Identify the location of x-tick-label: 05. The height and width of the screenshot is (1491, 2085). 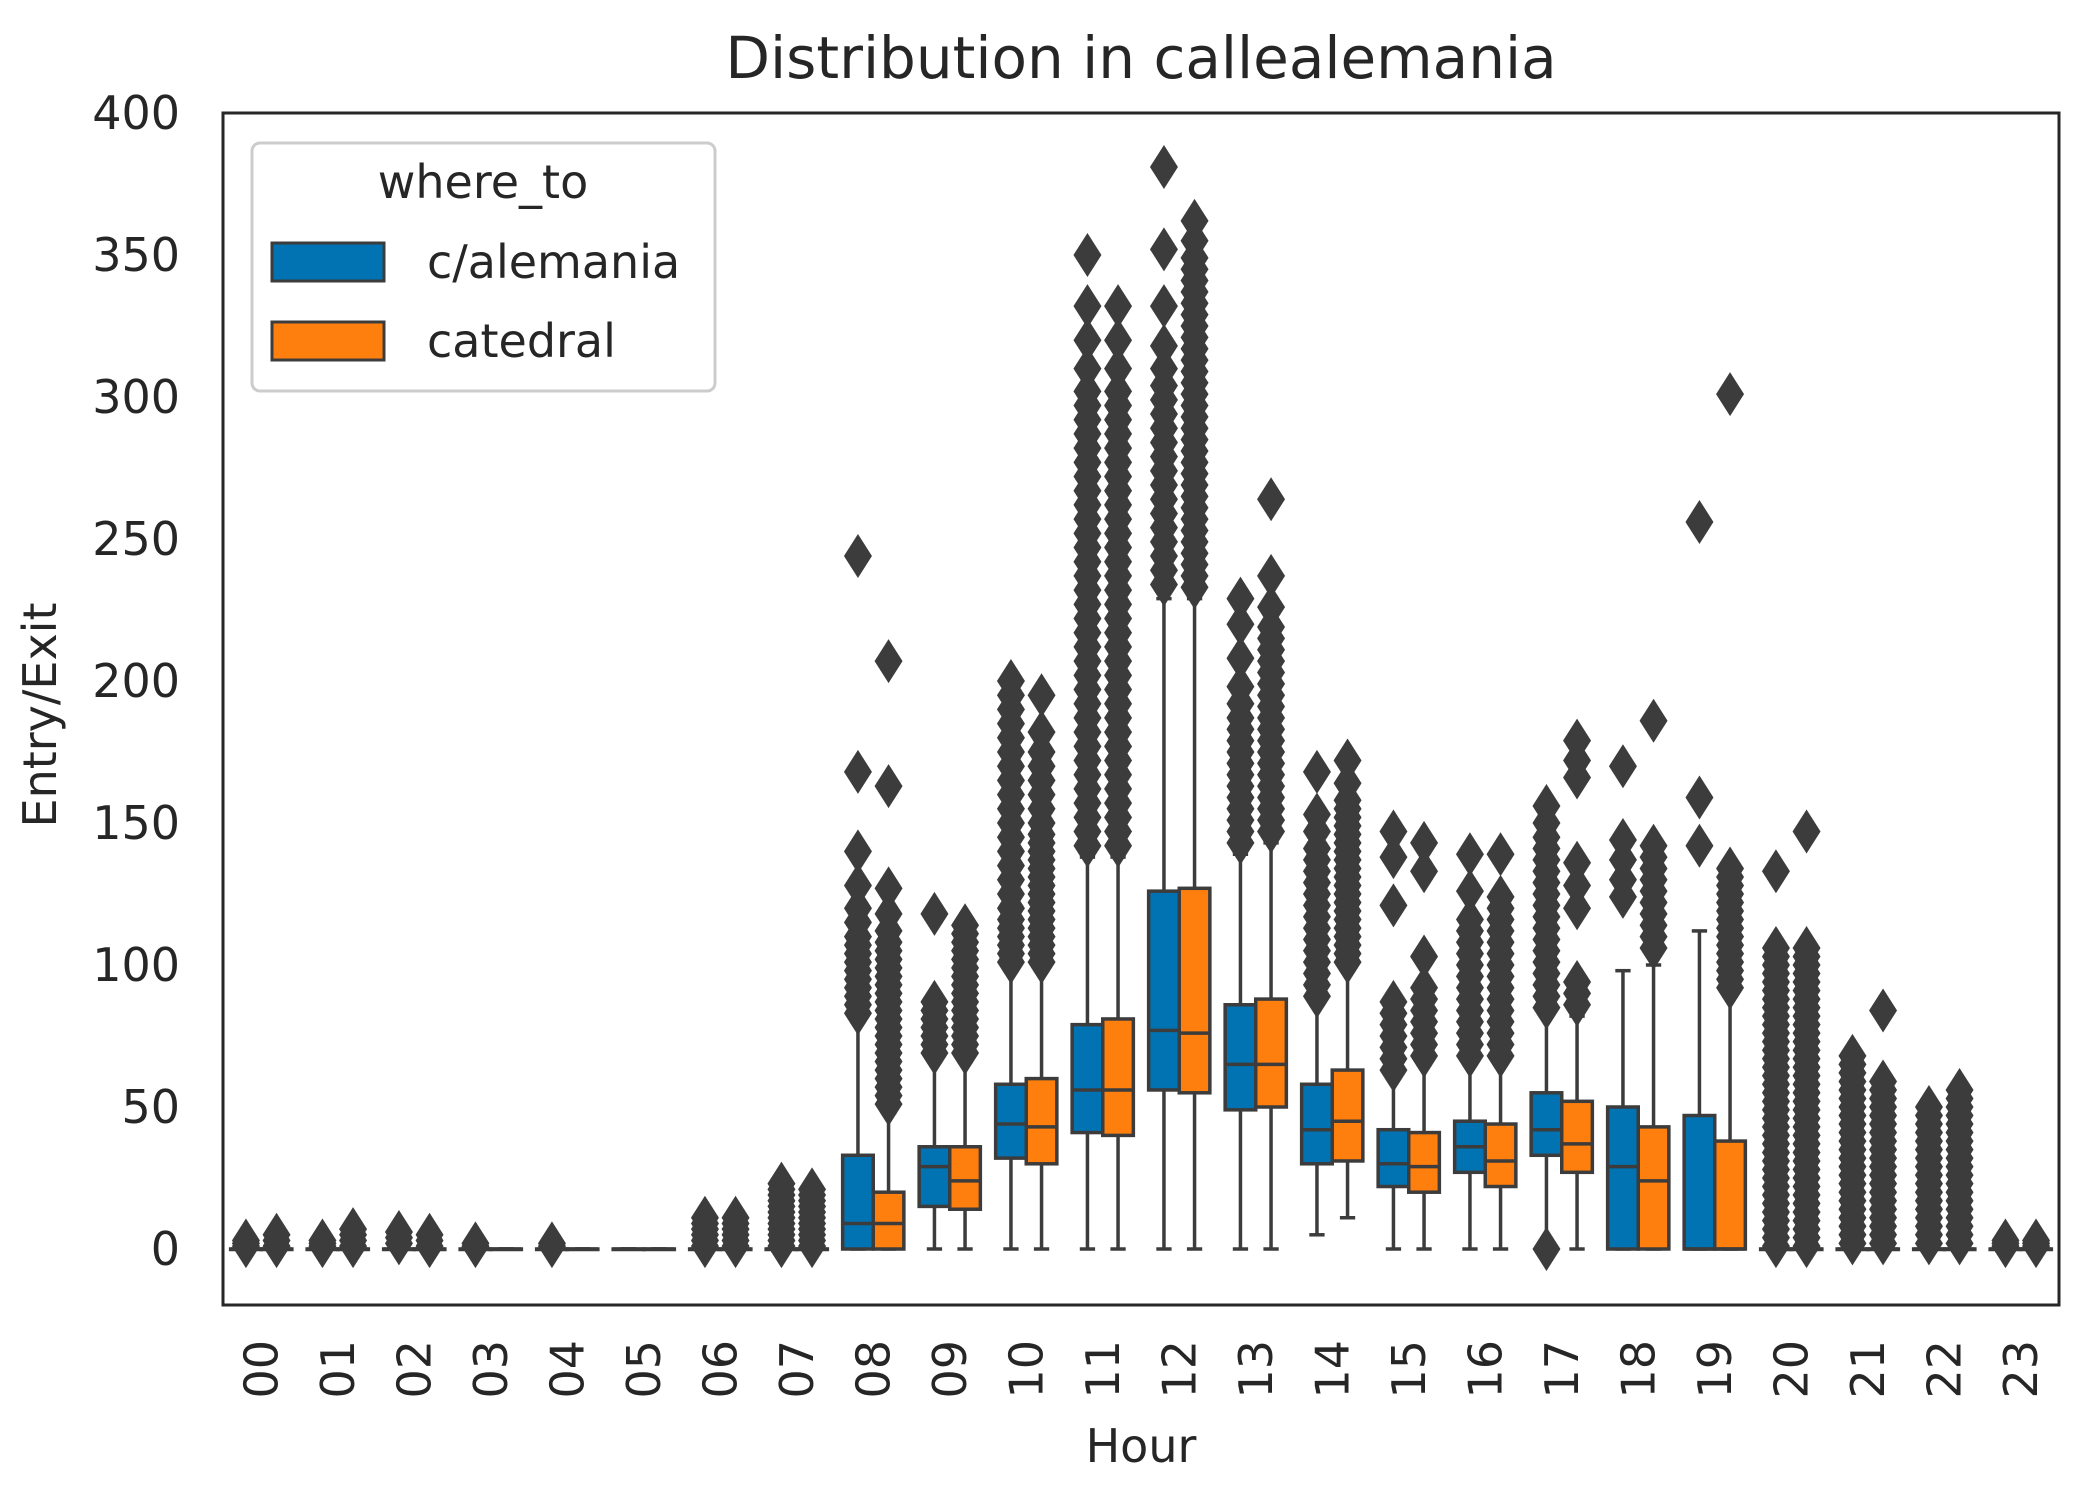
(644, 1369).